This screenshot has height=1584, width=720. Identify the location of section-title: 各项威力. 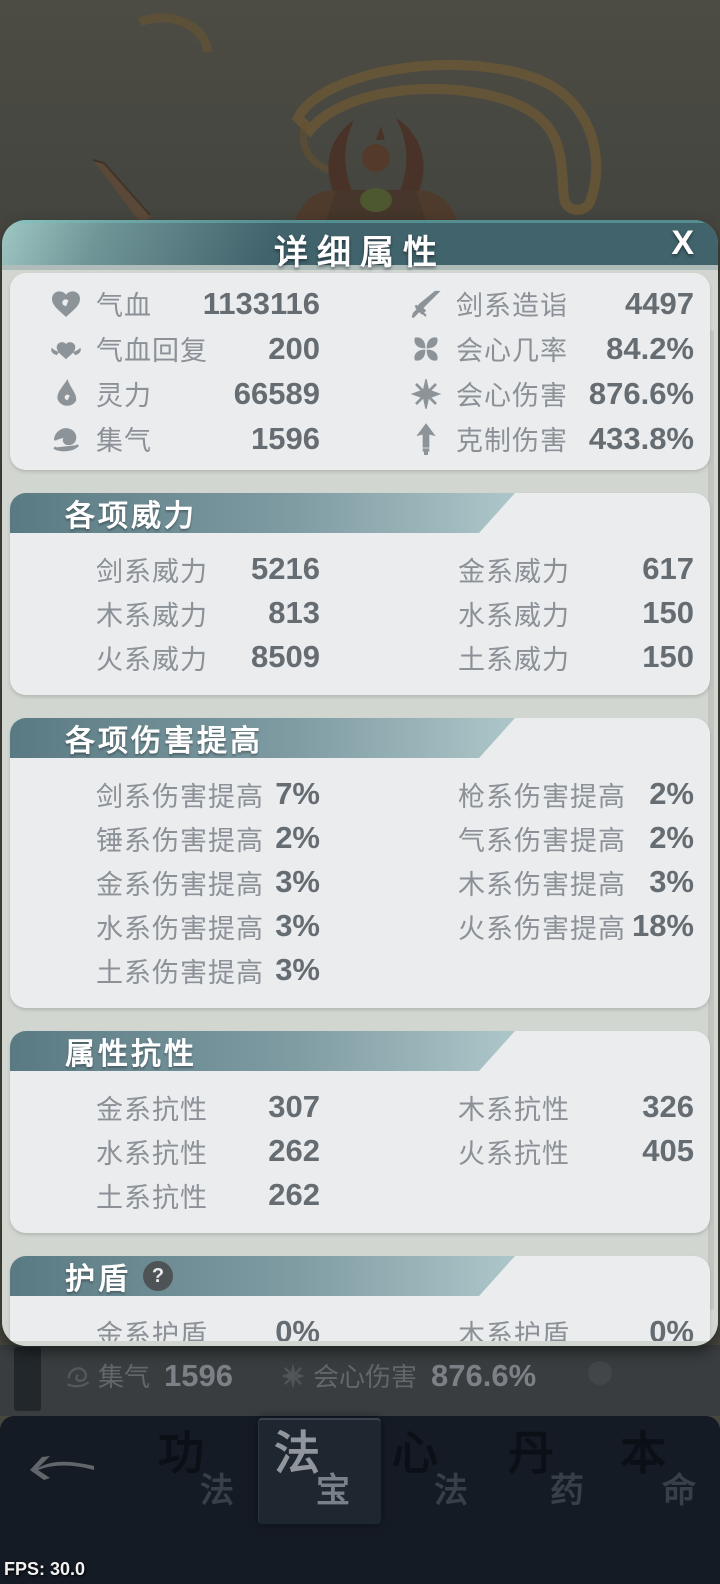
(131, 516).